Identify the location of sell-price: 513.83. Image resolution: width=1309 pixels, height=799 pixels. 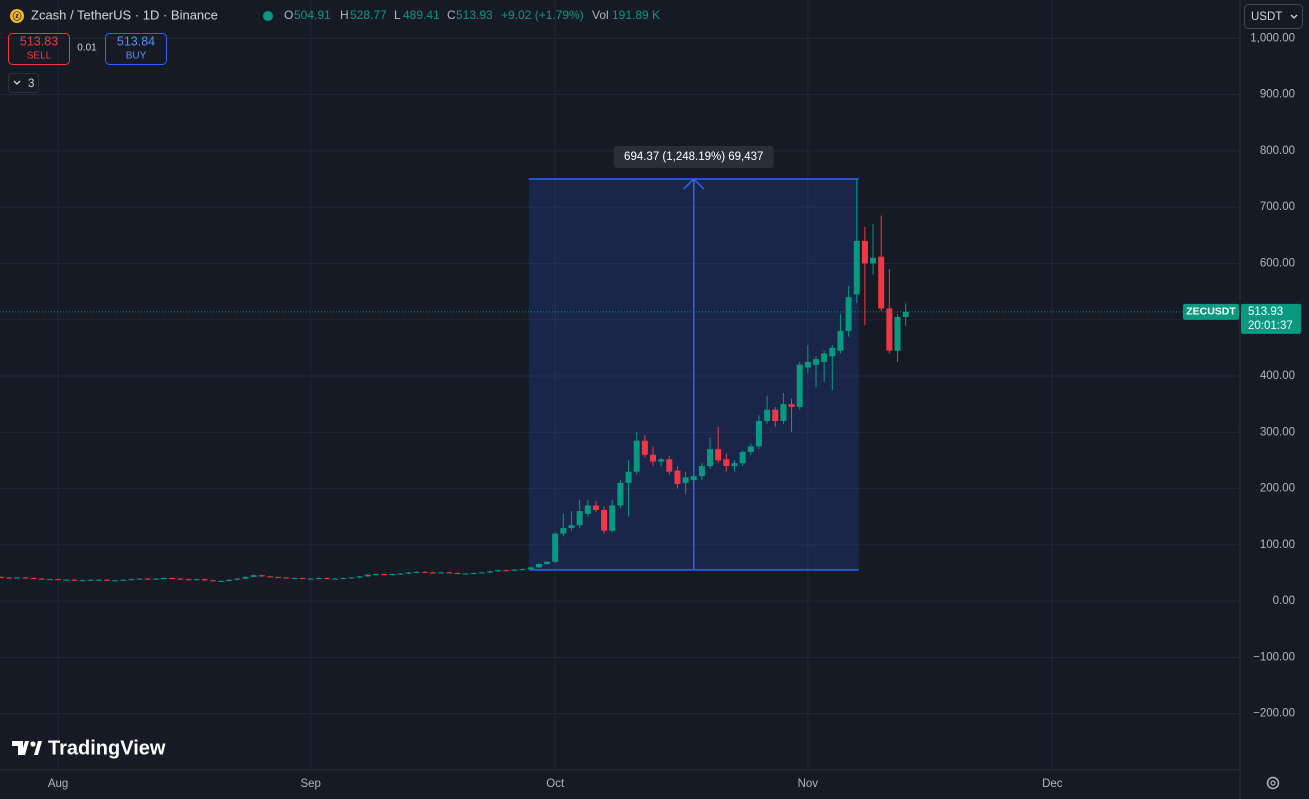
(39, 41).